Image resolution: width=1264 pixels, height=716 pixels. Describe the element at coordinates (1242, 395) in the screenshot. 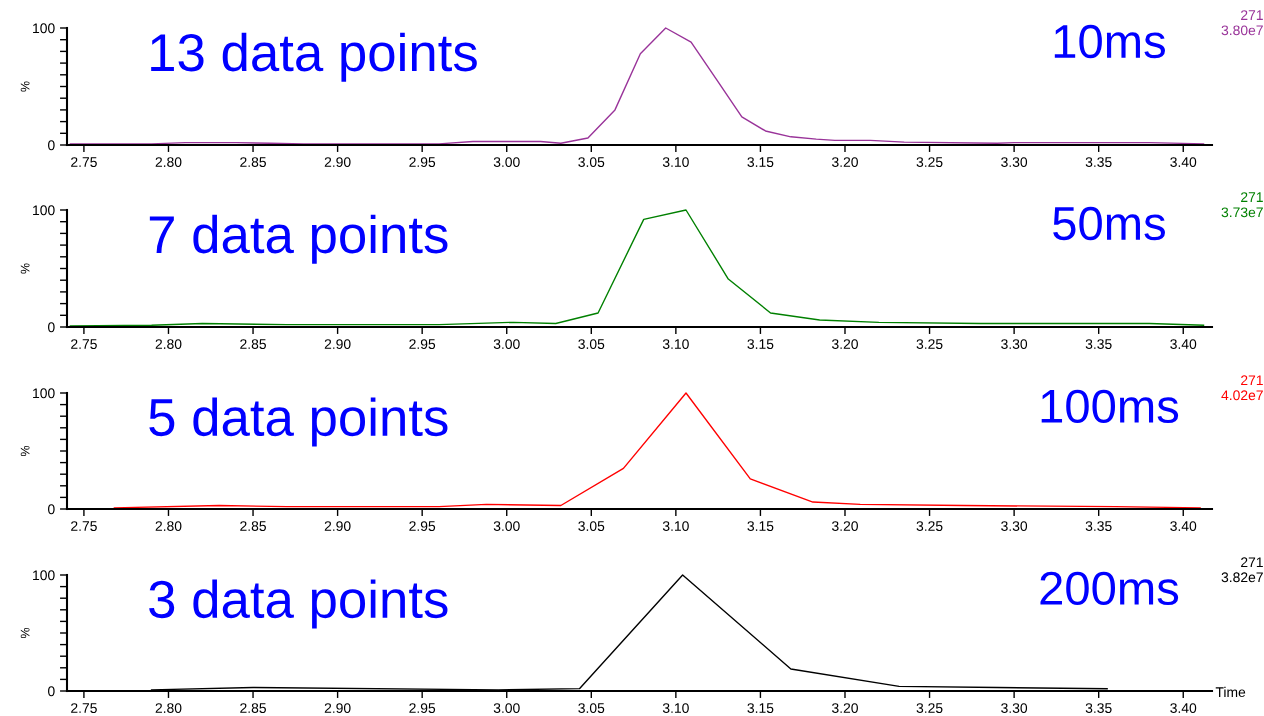

I see `text: 4.02e7` at that location.